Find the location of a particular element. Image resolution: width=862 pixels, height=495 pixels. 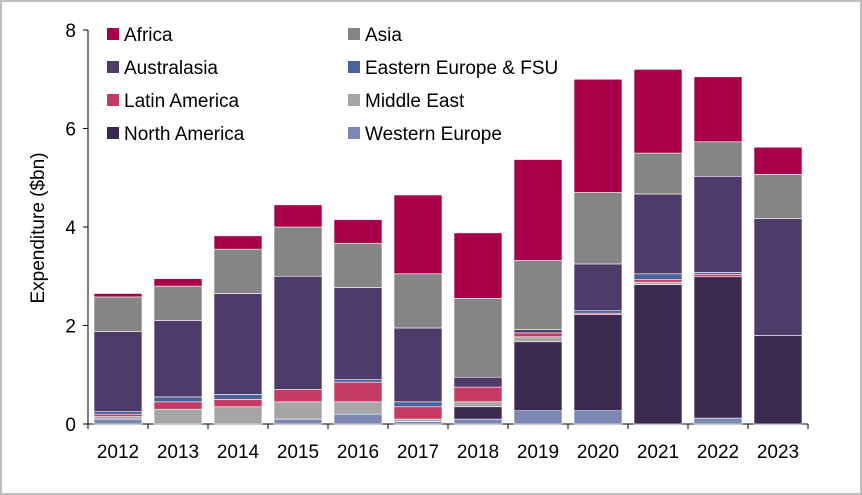

legend-label: North America is located at coordinates (184, 134).